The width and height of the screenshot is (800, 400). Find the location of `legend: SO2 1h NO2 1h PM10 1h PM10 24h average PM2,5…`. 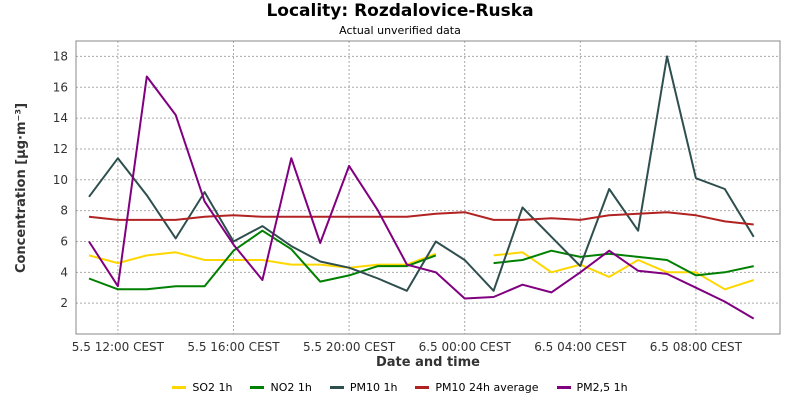

legend: SO2 1h NO2 1h PM10 1h PM10 24h average PM2,5… is located at coordinates (400, 387).